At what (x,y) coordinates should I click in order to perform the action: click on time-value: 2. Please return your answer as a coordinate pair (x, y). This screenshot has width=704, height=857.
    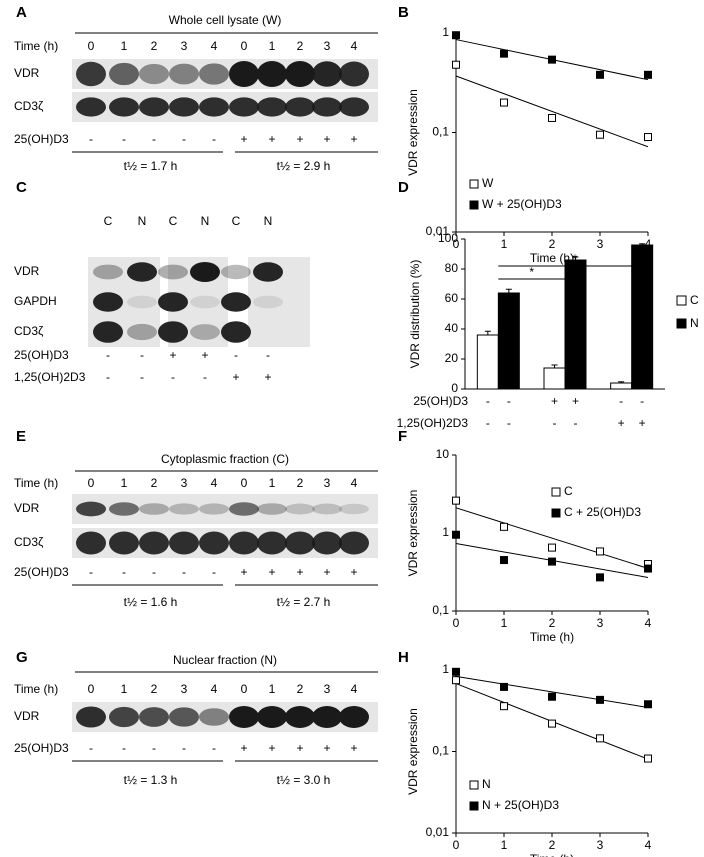
    Looking at the image, I should click on (154, 689).